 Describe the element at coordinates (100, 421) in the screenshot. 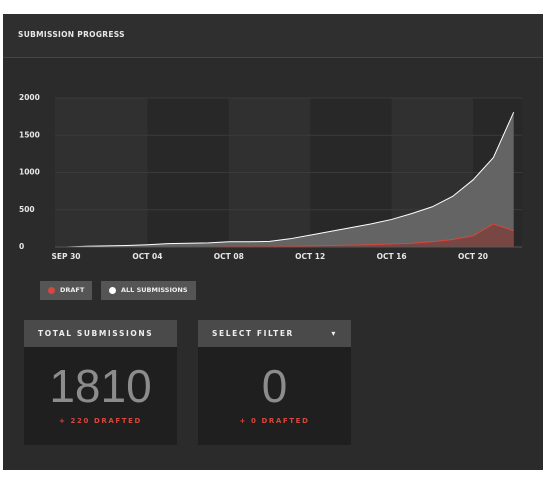

I see `card-sub: + 220 DRAFTED` at that location.